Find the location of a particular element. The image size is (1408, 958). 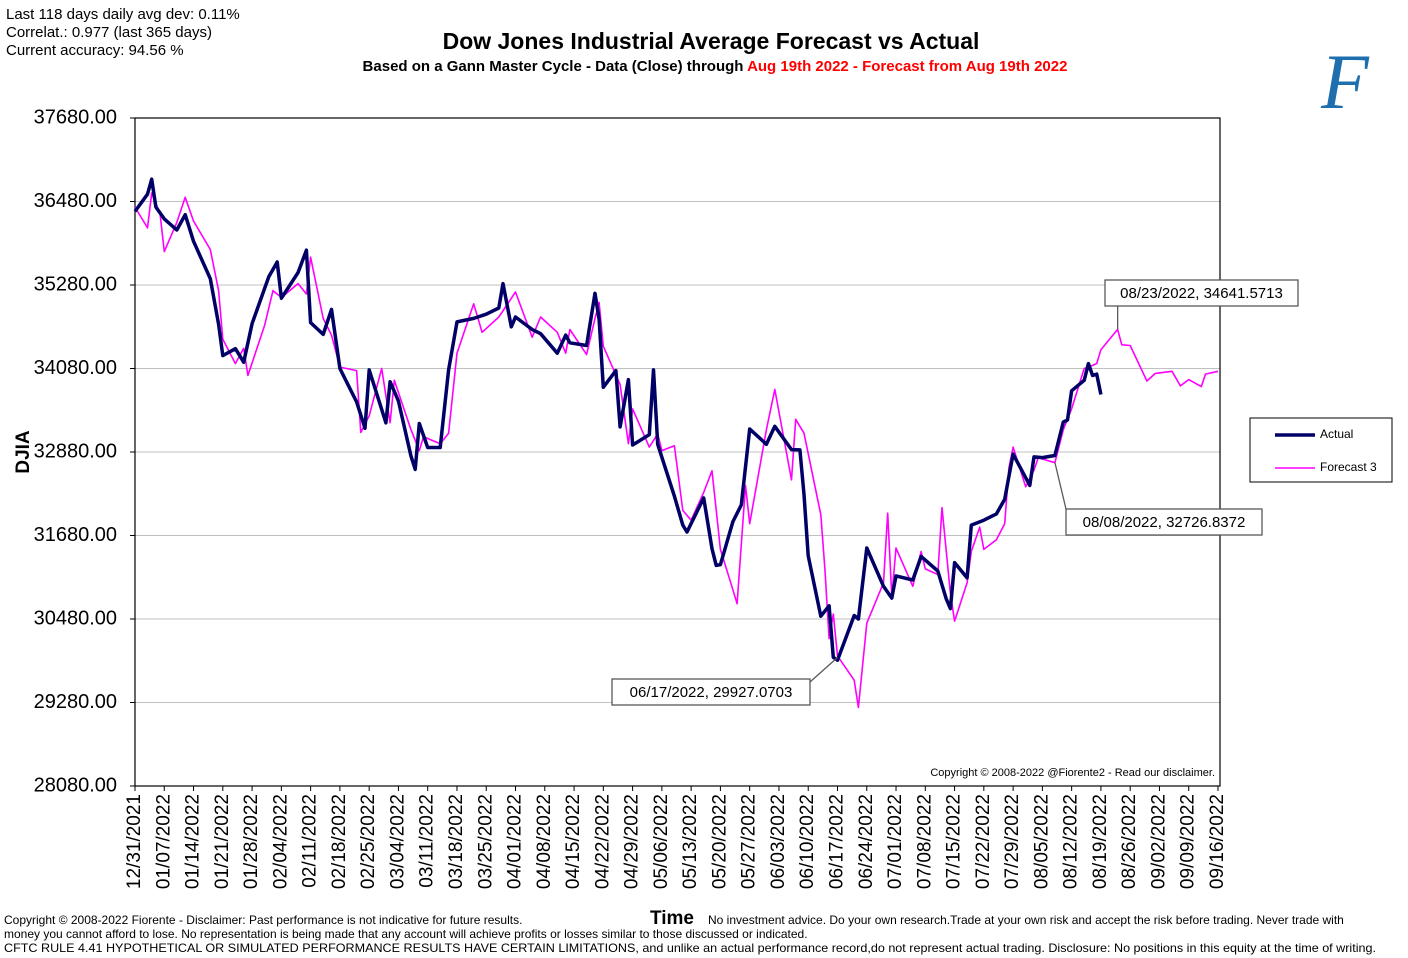

y-tick-label: 35280.00 is located at coordinates (75, 284).